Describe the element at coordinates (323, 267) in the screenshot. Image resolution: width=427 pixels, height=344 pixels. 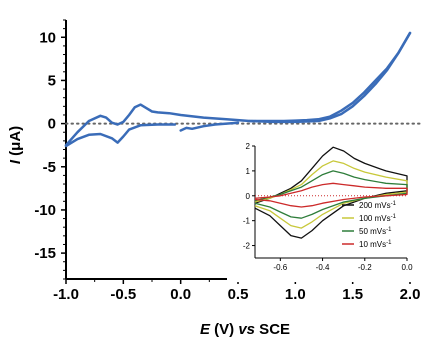
I see `inset-x-tick-label: -0.4` at that location.